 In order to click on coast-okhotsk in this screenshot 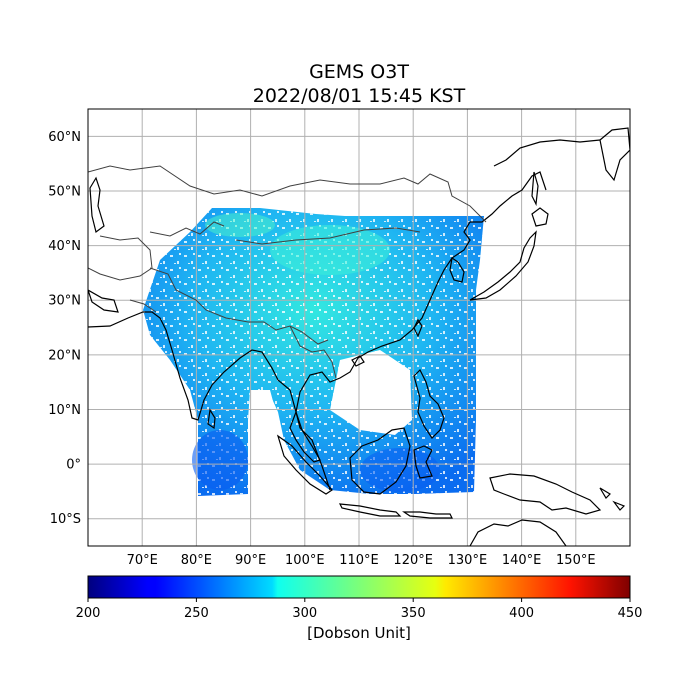, I will do `click(547, 153)`.